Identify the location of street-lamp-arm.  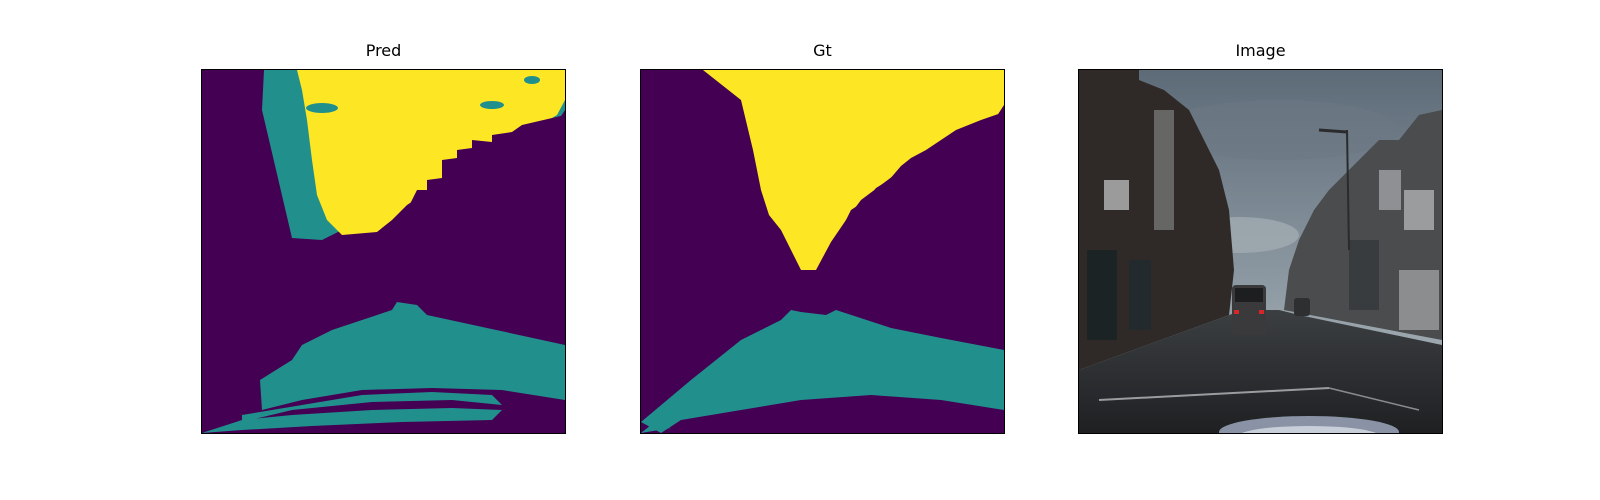
(1333, 131).